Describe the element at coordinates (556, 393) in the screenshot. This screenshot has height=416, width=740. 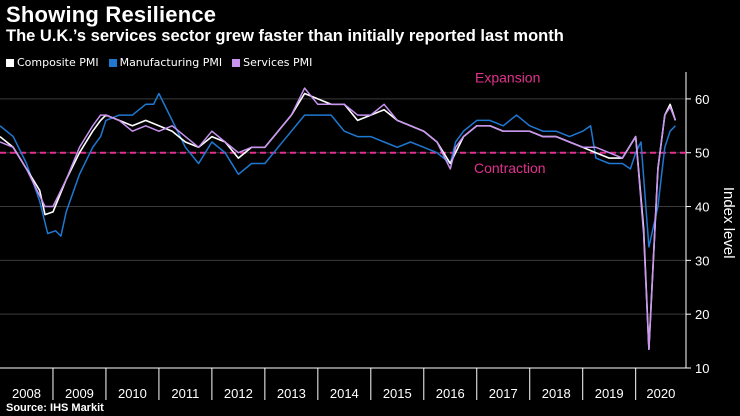
I see `x-tick-label-2018: 2018` at that location.